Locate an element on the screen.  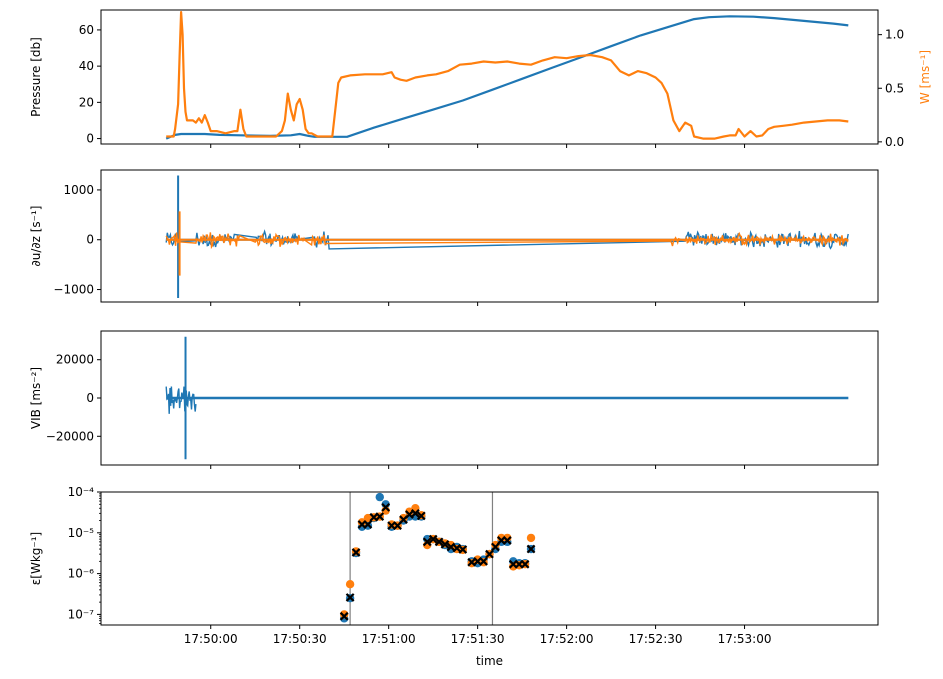
pressure-series-line is located at coordinates (507, 77).